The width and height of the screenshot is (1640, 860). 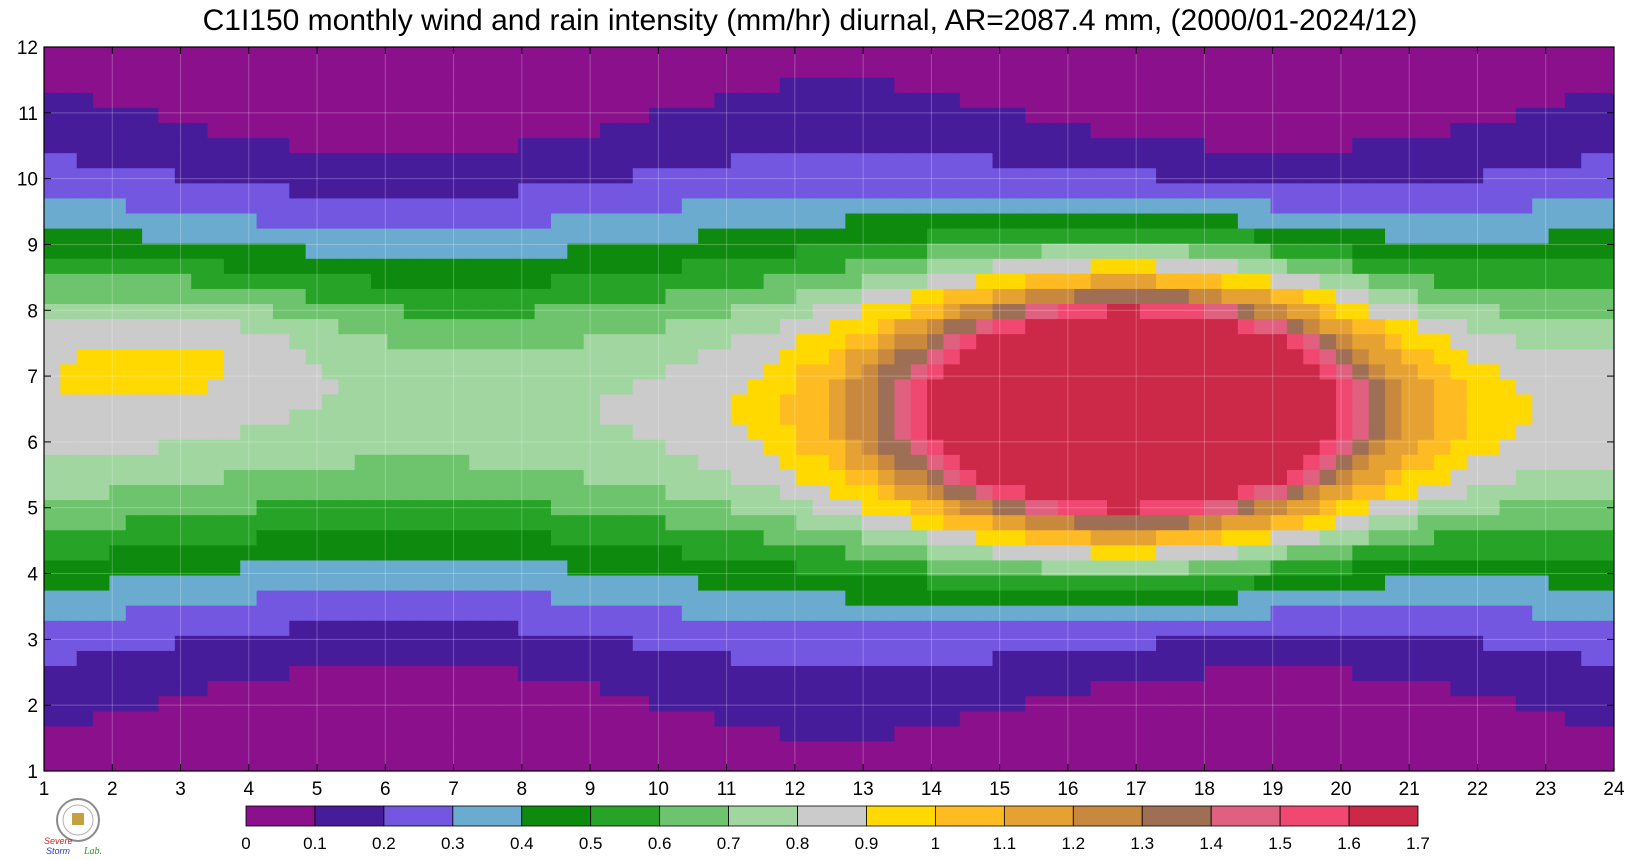 What do you see at coordinates (78, 820) in the screenshot?
I see `logo-seal-ring` at bounding box center [78, 820].